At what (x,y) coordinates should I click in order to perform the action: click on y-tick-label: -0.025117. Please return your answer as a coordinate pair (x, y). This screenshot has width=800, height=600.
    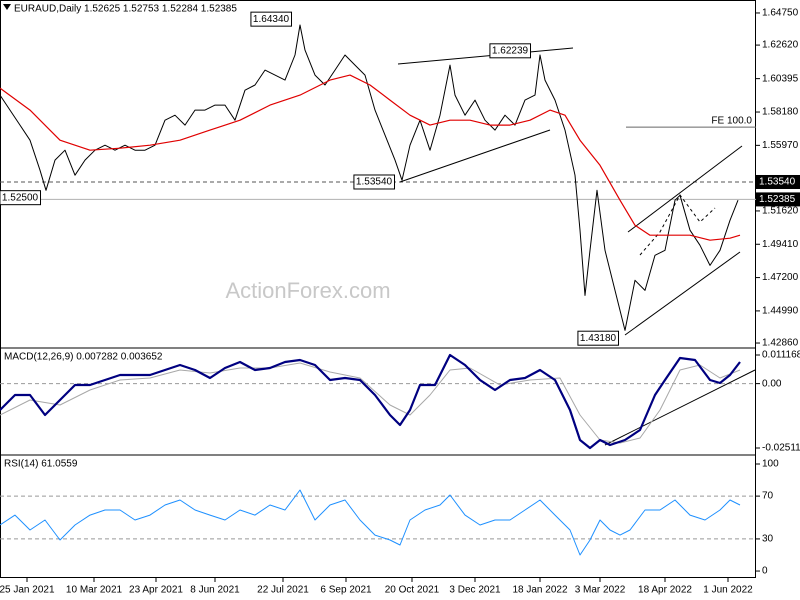
    Looking at the image, I should click on (781, 448).